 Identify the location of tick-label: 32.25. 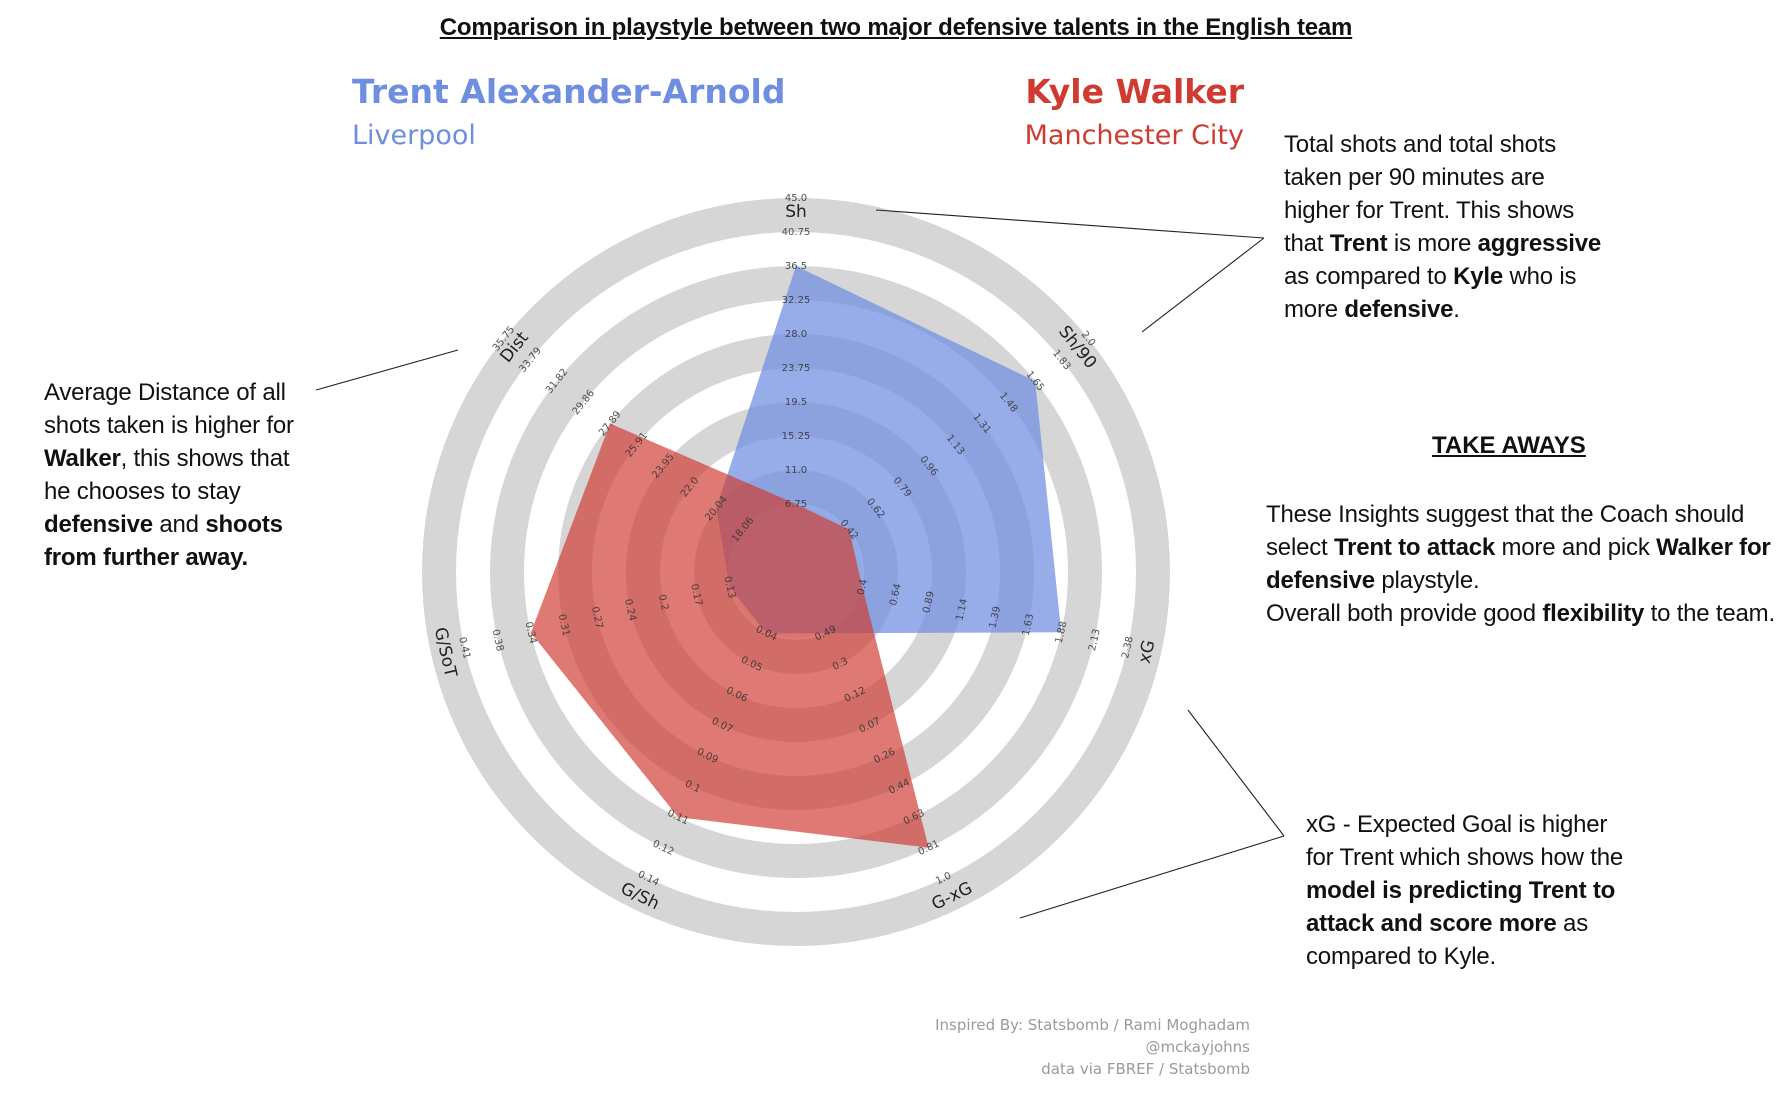
(796, 300).